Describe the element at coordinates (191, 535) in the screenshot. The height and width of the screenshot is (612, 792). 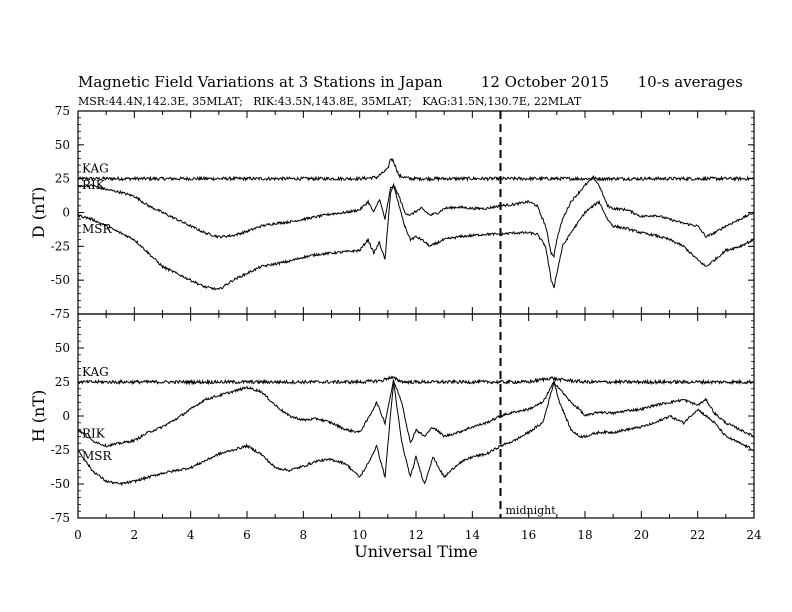
I see `x-tick-label: 4` at that location.